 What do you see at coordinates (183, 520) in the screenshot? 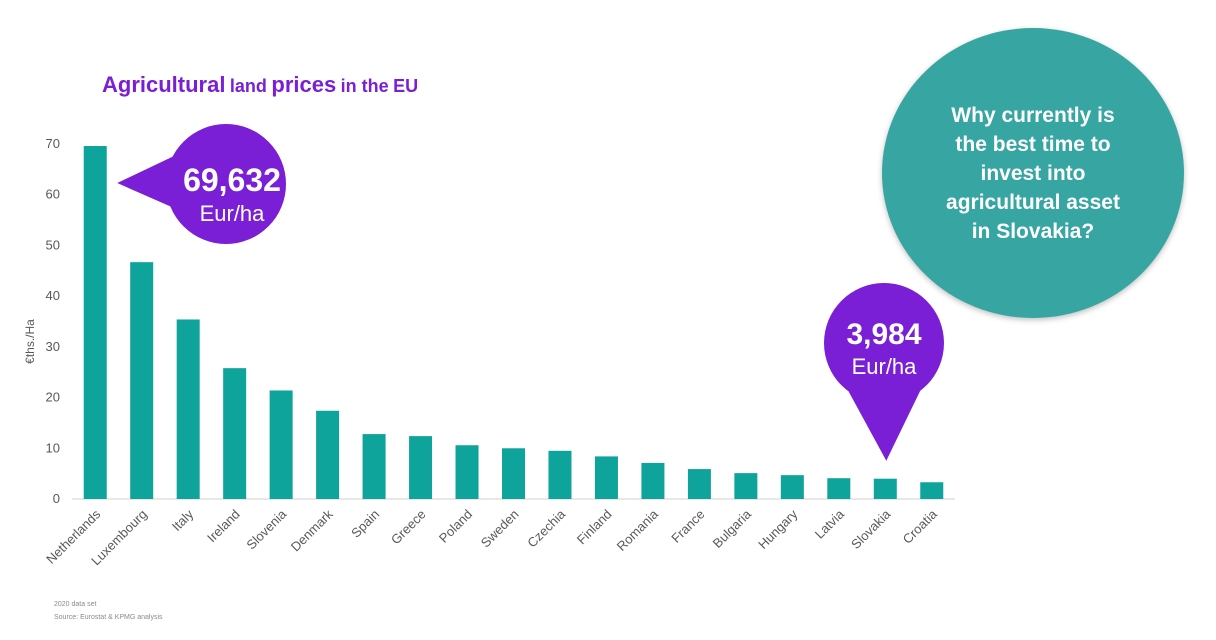
I see `x-tick-label: Italy` at bounding box center [183, 520].